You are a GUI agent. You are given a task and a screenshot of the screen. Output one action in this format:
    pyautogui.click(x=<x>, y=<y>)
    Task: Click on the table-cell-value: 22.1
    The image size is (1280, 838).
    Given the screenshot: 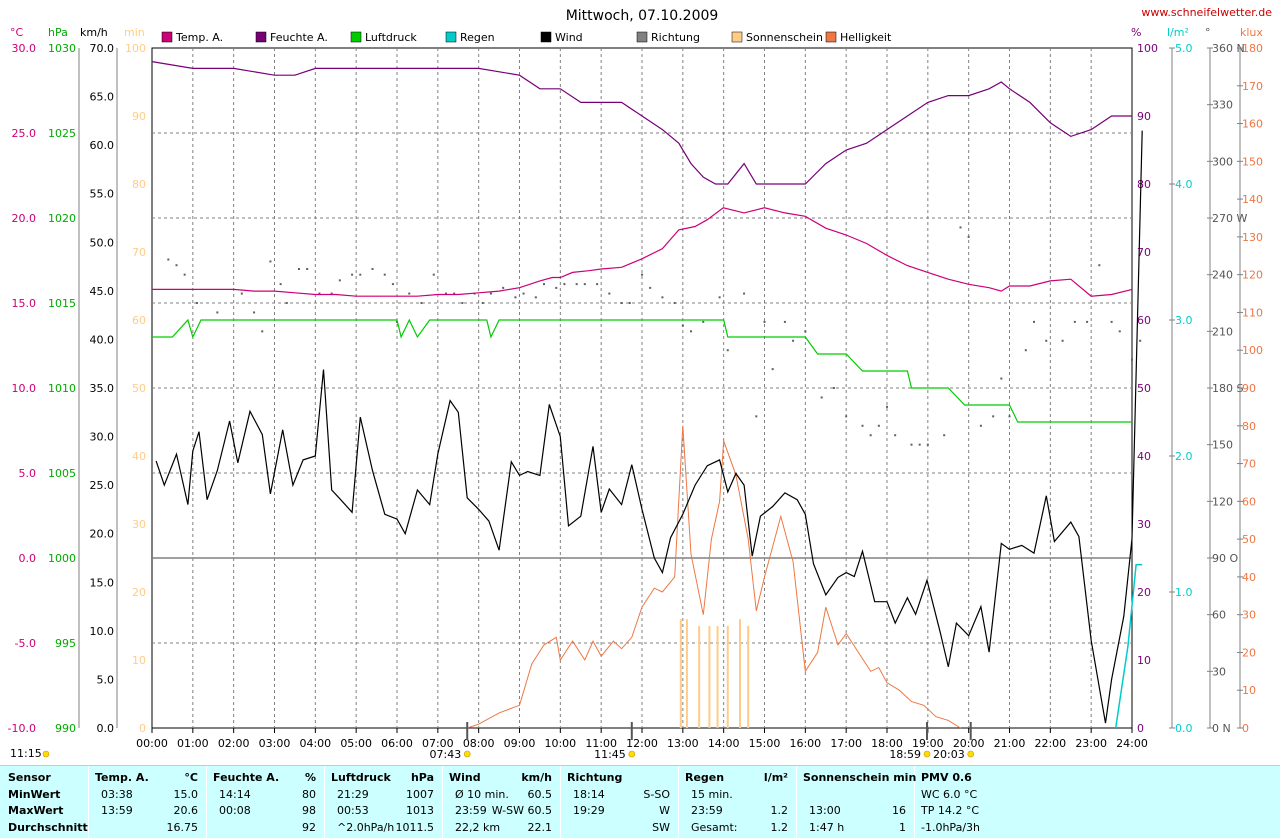 What is the action you would take?
    pyautogui.click(x=540, y=827)
    